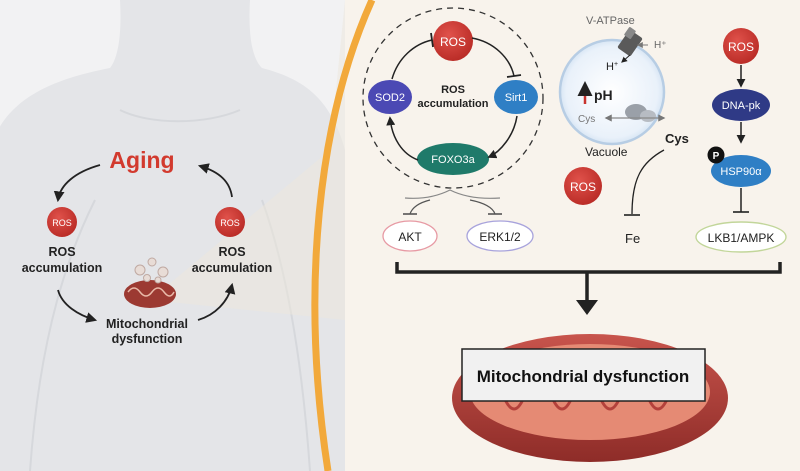 This screenshot has height=471, width=800. I want to click on phospho-badge, so click(716, 155).